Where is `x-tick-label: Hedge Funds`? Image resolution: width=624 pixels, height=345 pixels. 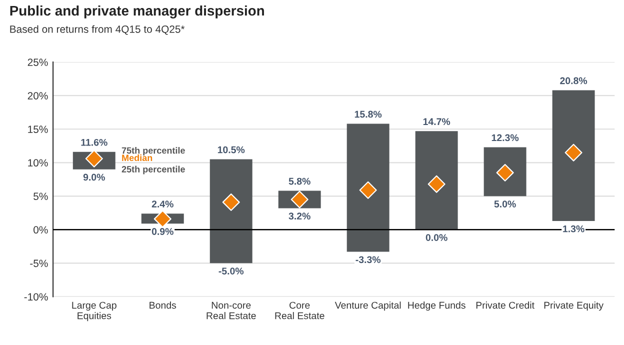 x-tick-label: Hedge Funds is located at coordinates (437, 306).